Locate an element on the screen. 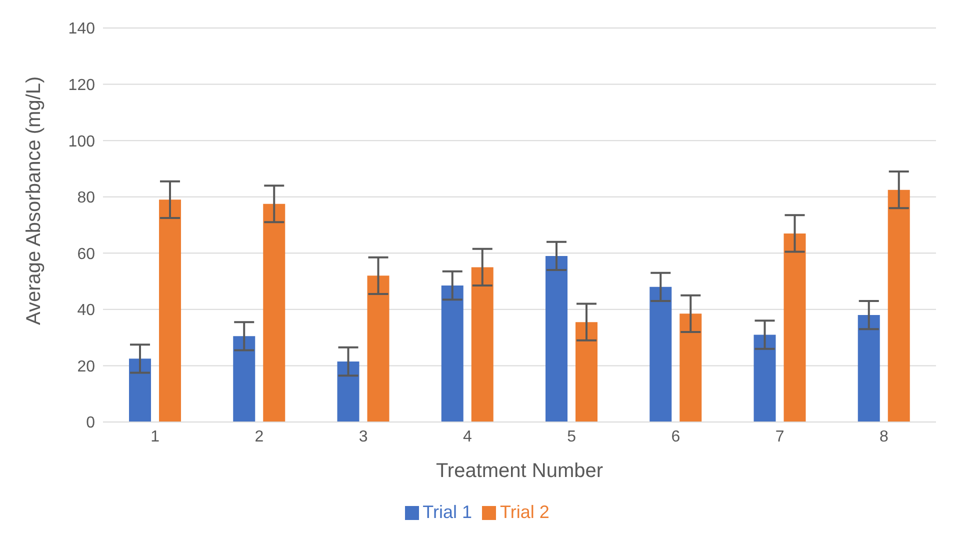 The height and width of the screenshot is (539, 954). x-tick-label: 3 is located at coordinates (363, 437).